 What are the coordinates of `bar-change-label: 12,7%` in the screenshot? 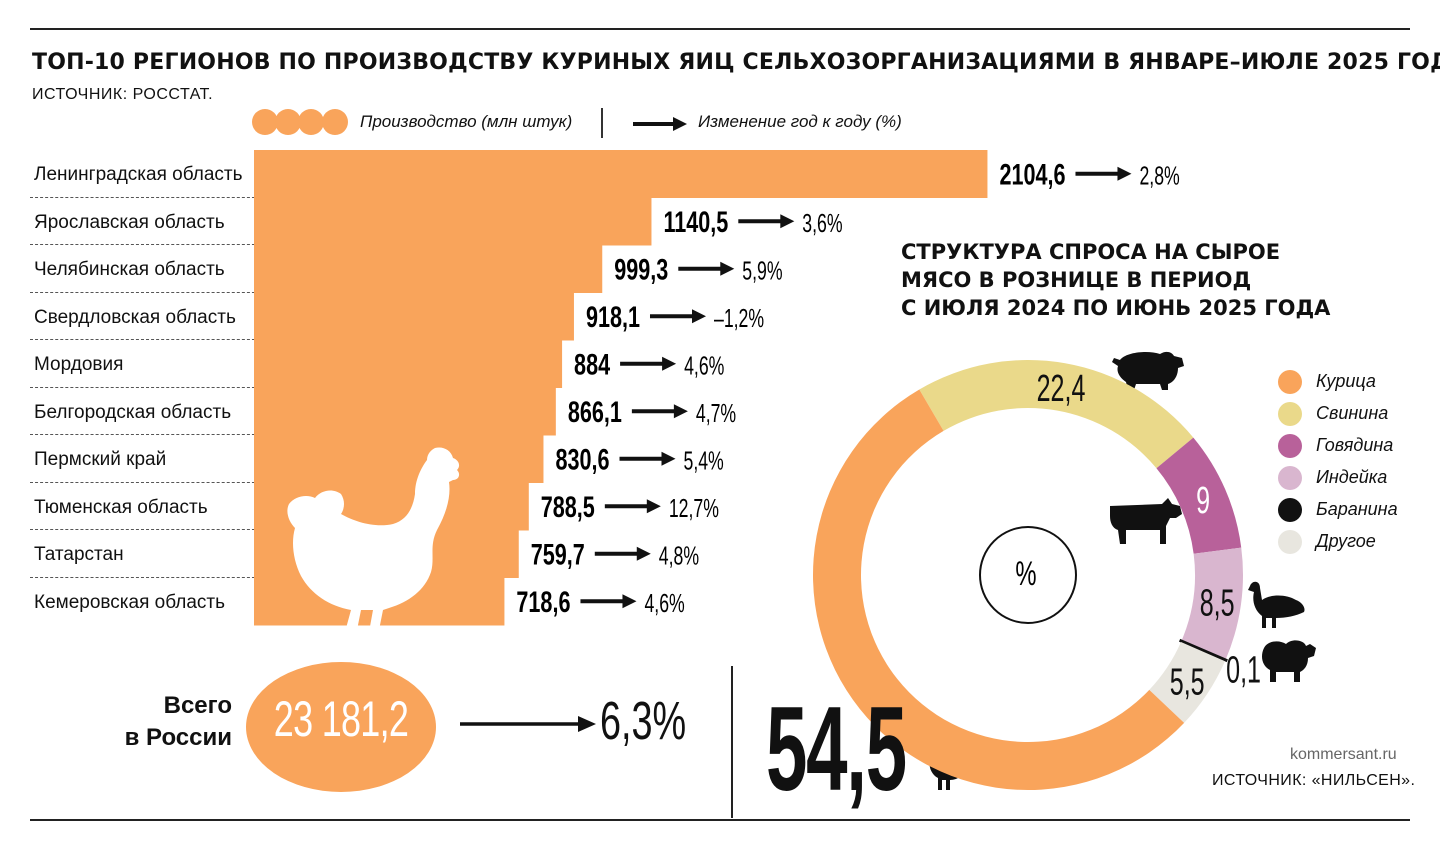 It's located at (694, 508).